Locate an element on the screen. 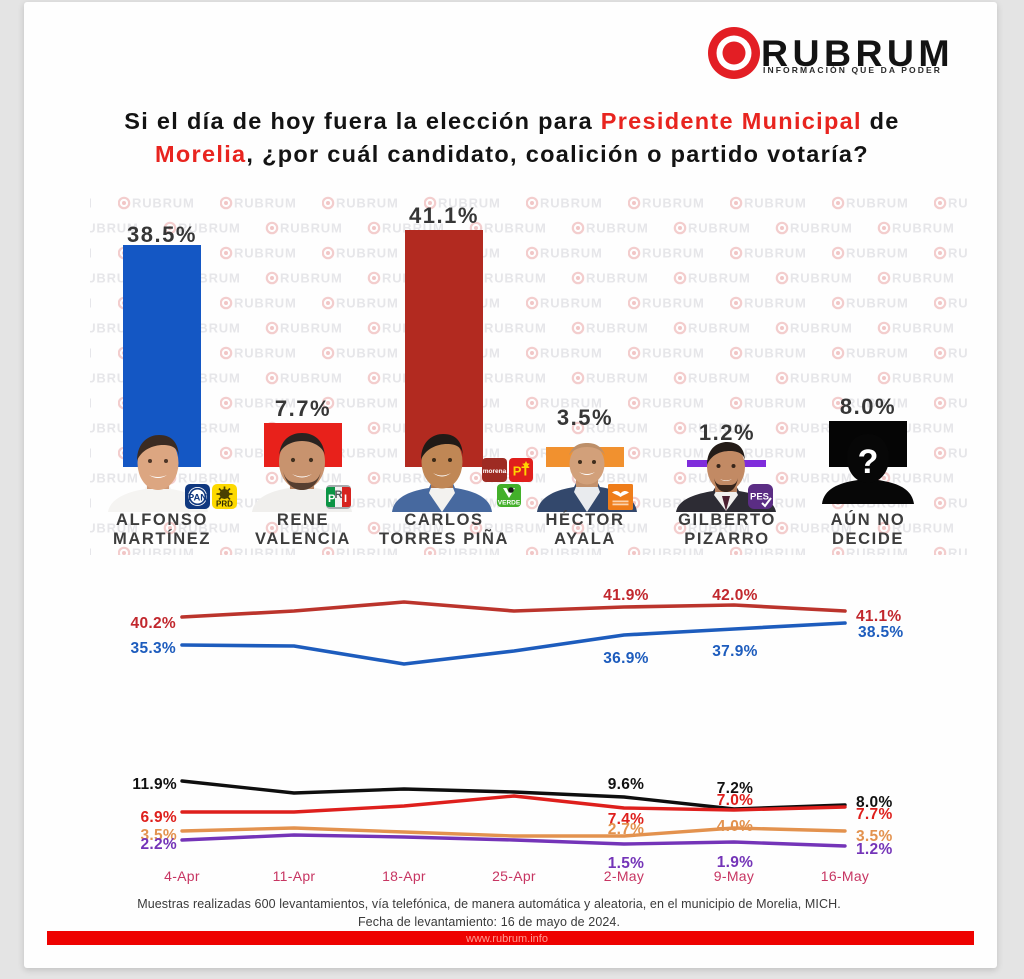 This screenshot has width=1024, height=979. svg-text: P is located at coordinates (331, 499).